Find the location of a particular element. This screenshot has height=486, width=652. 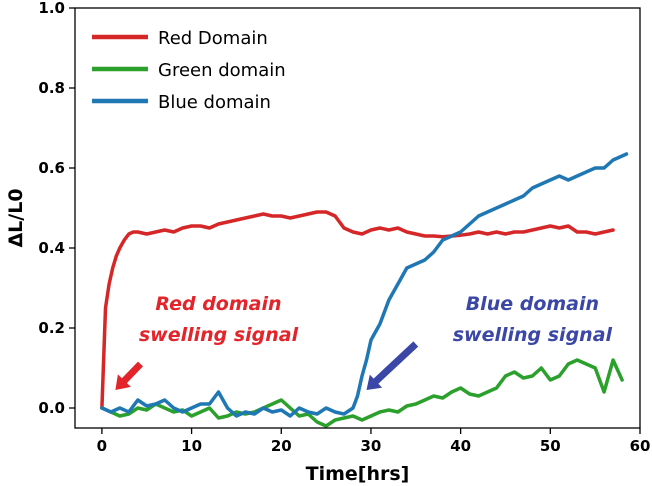

annotation-1-line-0: Blue domain is located at coordinates (532, 304).